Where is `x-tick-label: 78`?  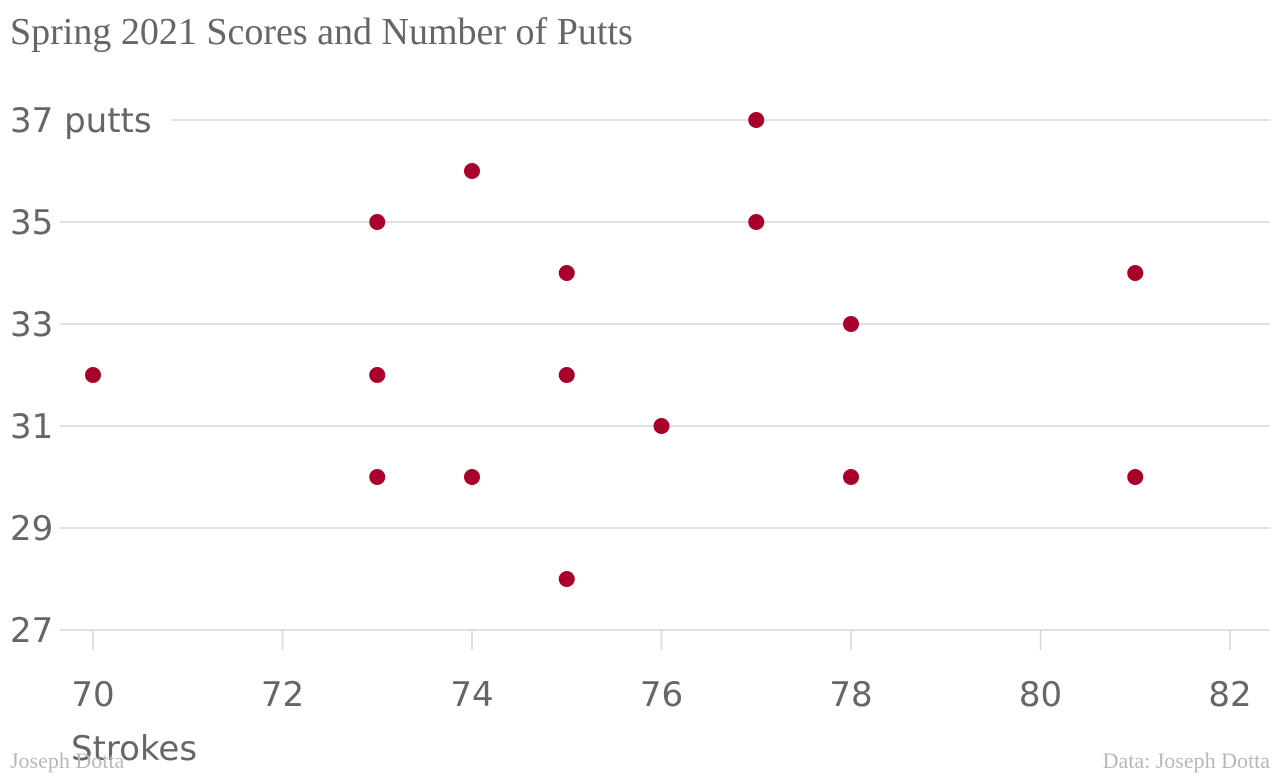
x-tick-label: 78 is located at coordinates (850, 695).